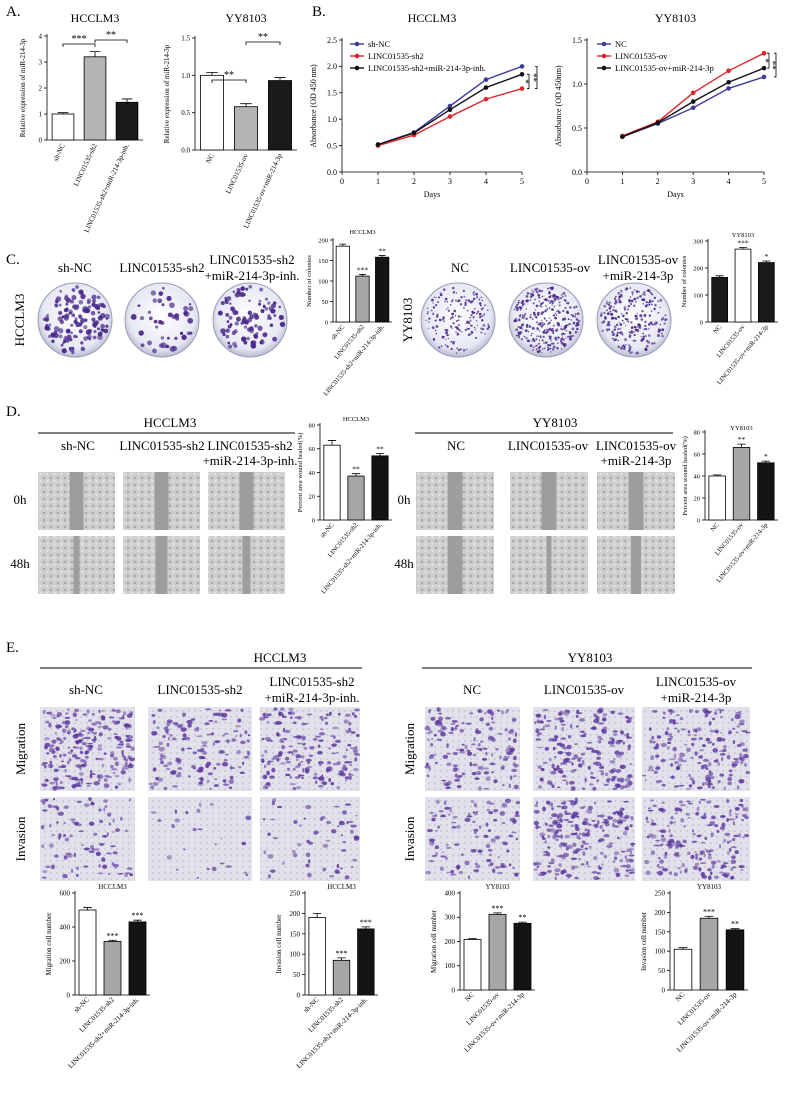 The width and height of the screenshot is (785, 1093). I want to click on time-label: 48h, so click(404, 563).